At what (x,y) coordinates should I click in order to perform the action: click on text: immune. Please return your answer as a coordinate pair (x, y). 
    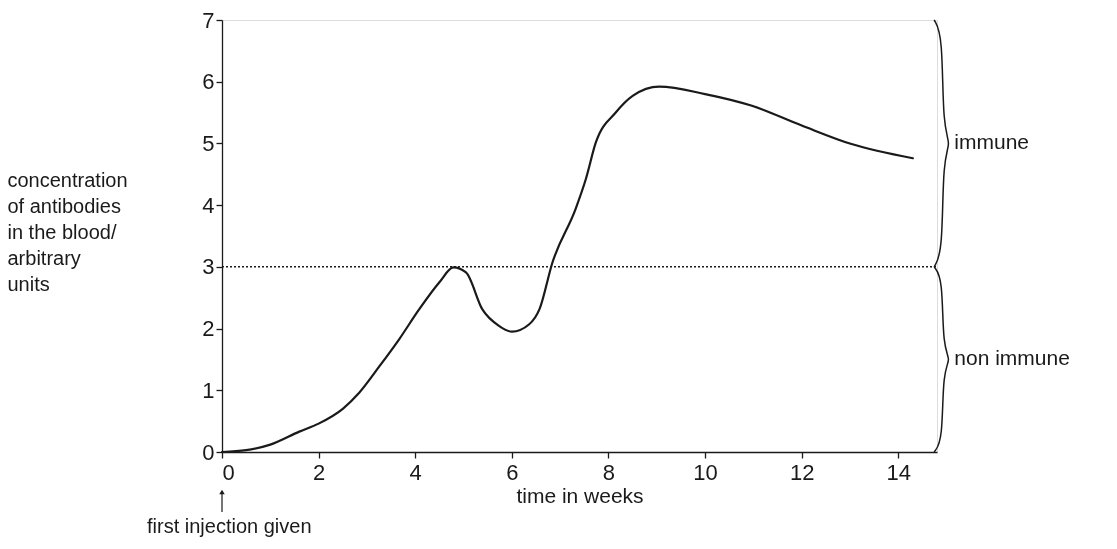
    Looking at the image, I should click on (991, 142).